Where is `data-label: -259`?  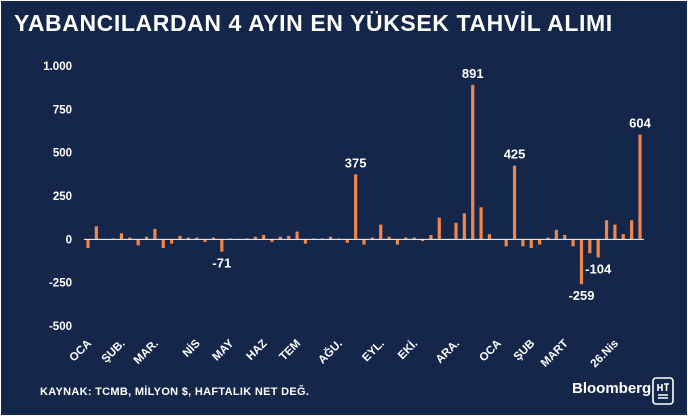 data-label: -259 is located at coordinates (581, 295).